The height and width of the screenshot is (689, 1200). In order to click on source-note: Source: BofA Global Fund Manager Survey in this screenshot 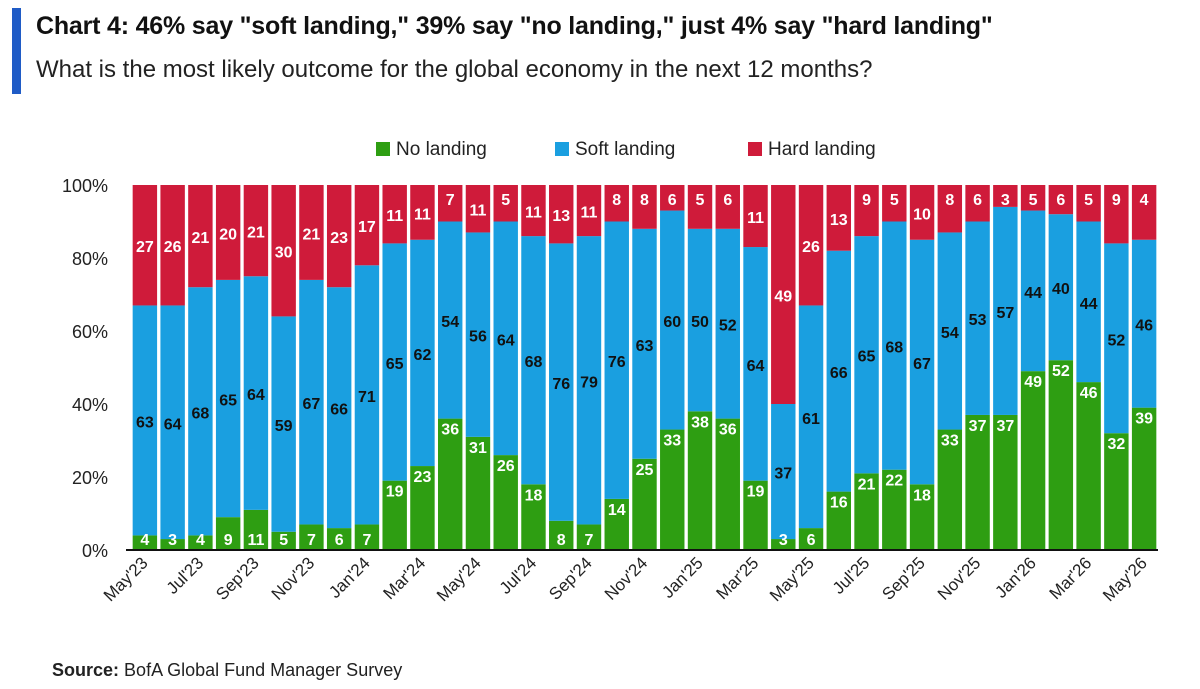, I will do `click(227, 670)`.